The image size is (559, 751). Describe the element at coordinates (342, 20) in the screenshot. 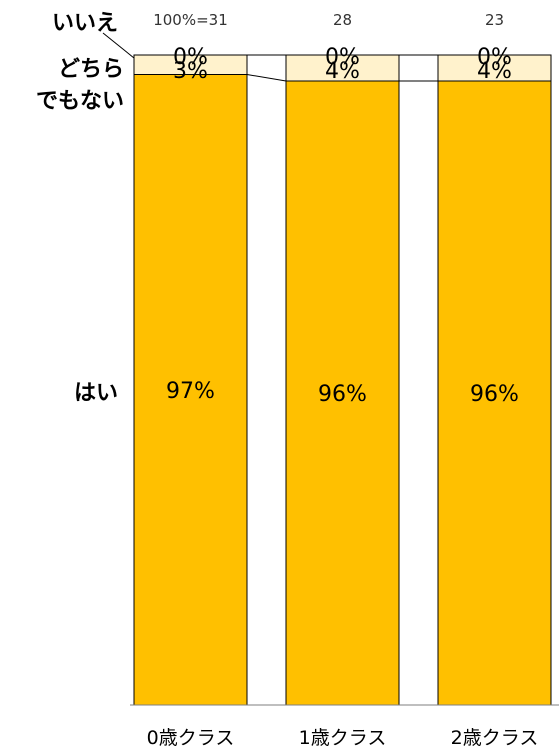

I see `sample-size-label-1: 28` at that location.